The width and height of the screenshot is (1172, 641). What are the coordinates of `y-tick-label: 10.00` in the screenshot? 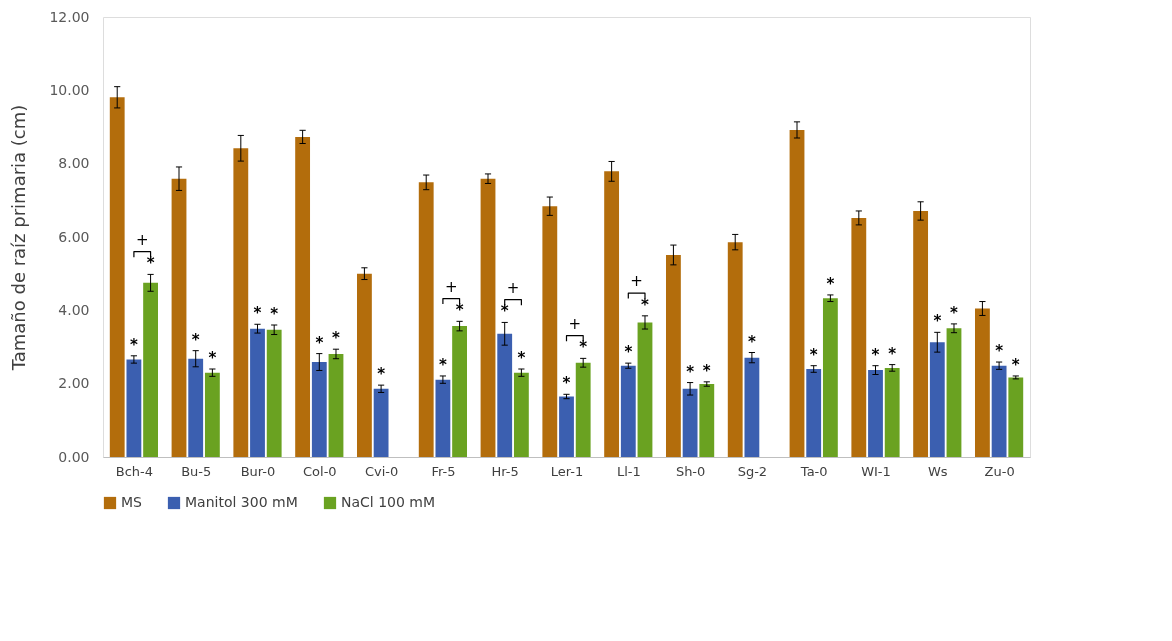 It's located at (69, 89).